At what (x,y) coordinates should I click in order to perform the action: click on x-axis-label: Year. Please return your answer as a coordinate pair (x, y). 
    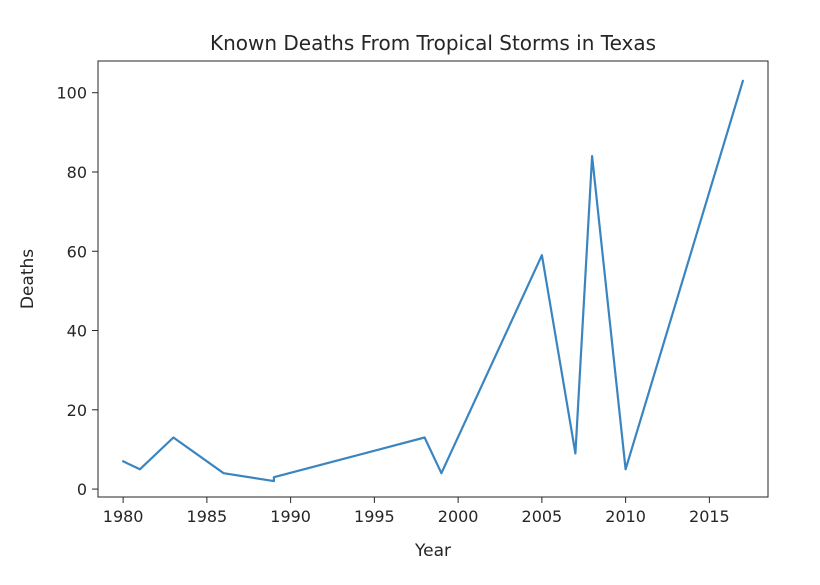
    Looking at the image, I should click on (432, 551).